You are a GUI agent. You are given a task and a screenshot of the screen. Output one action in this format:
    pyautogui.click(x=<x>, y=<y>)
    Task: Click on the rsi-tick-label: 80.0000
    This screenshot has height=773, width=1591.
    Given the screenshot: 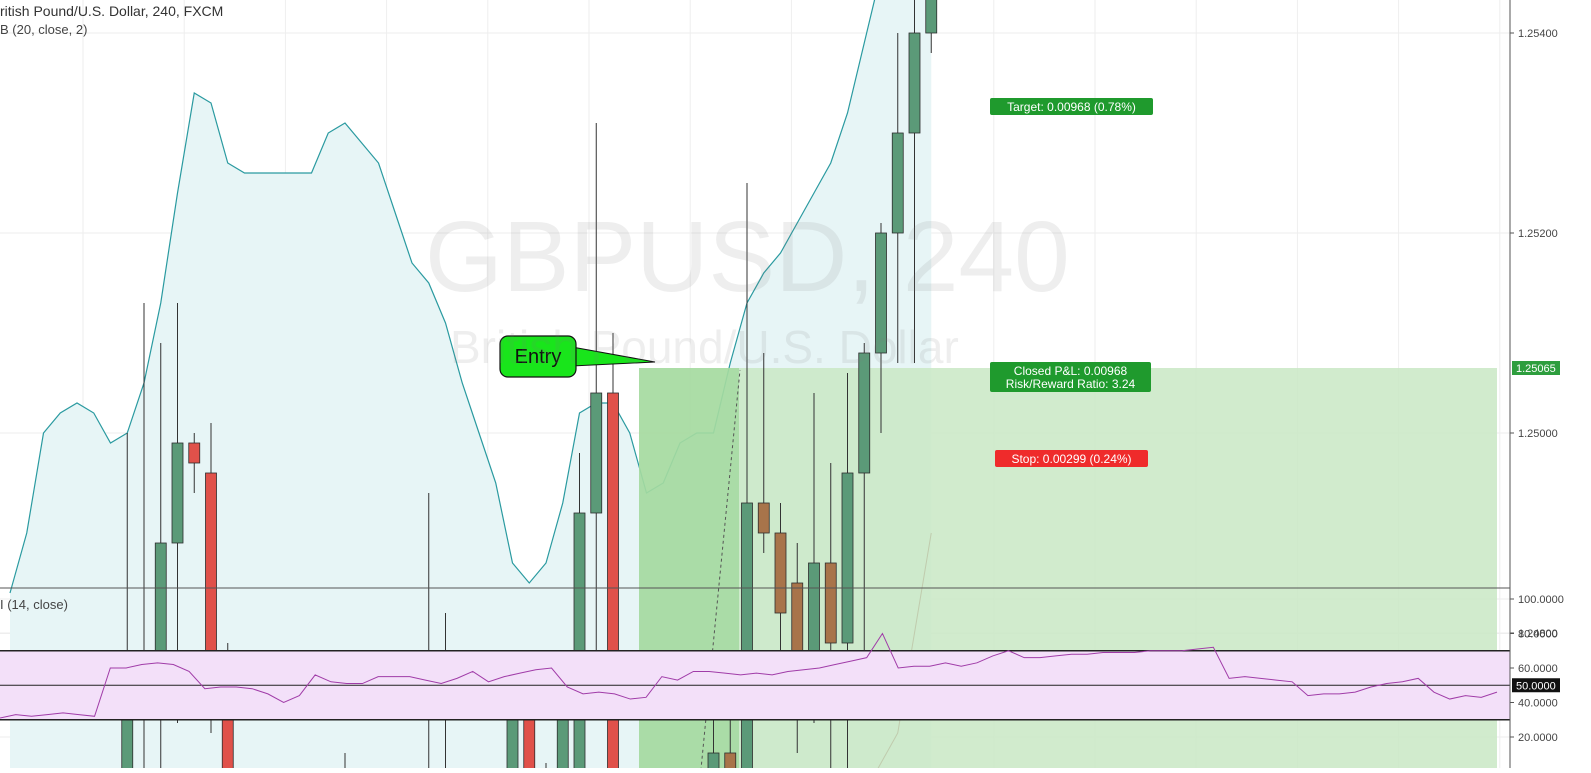 What is the action you would take?
    pyautogui.click(x=1538, y=635)
    